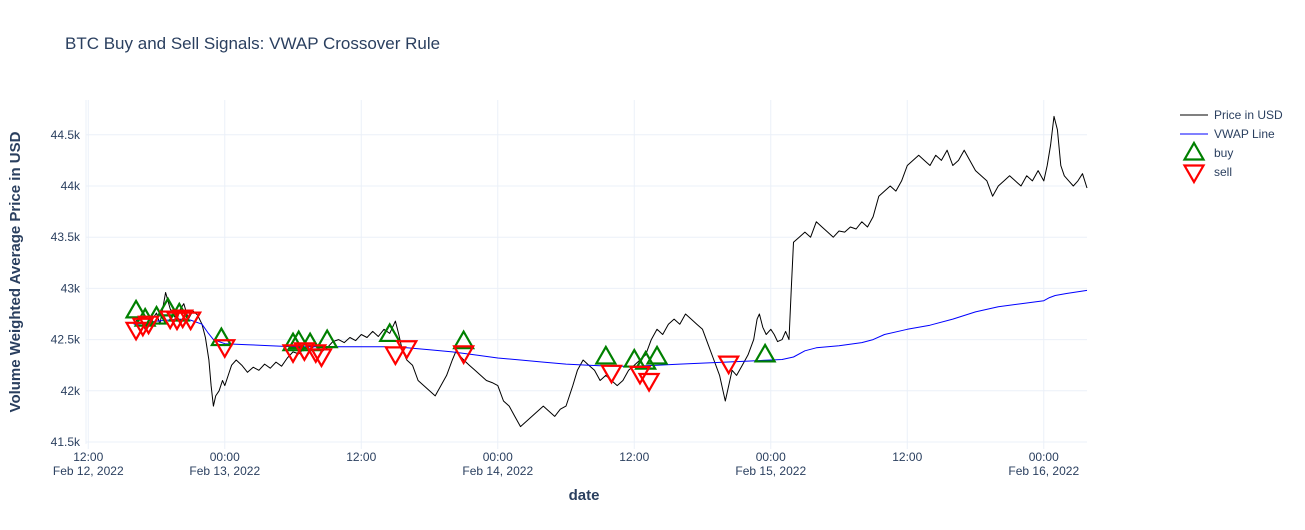  What do you see at coordinates (770, 471) in the screenshot?
I see `x-tick-date-label: Feb 15, 2022` at bounding box center [770, 471].